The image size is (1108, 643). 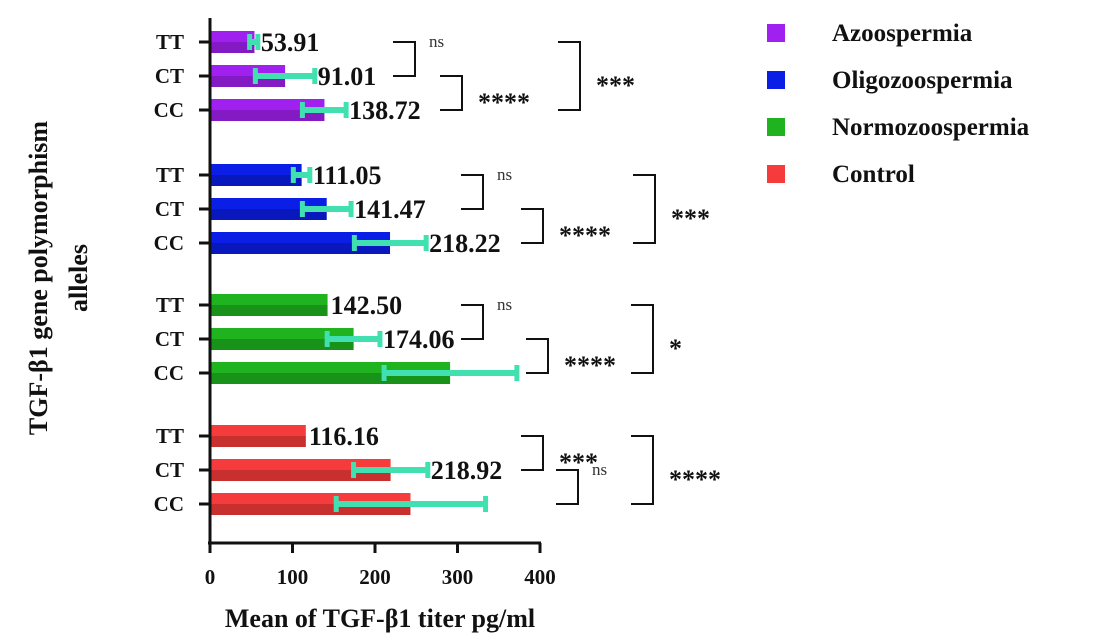 I want to click on category-label-azoospermia-ct: CT, so click(x=169, y=76).